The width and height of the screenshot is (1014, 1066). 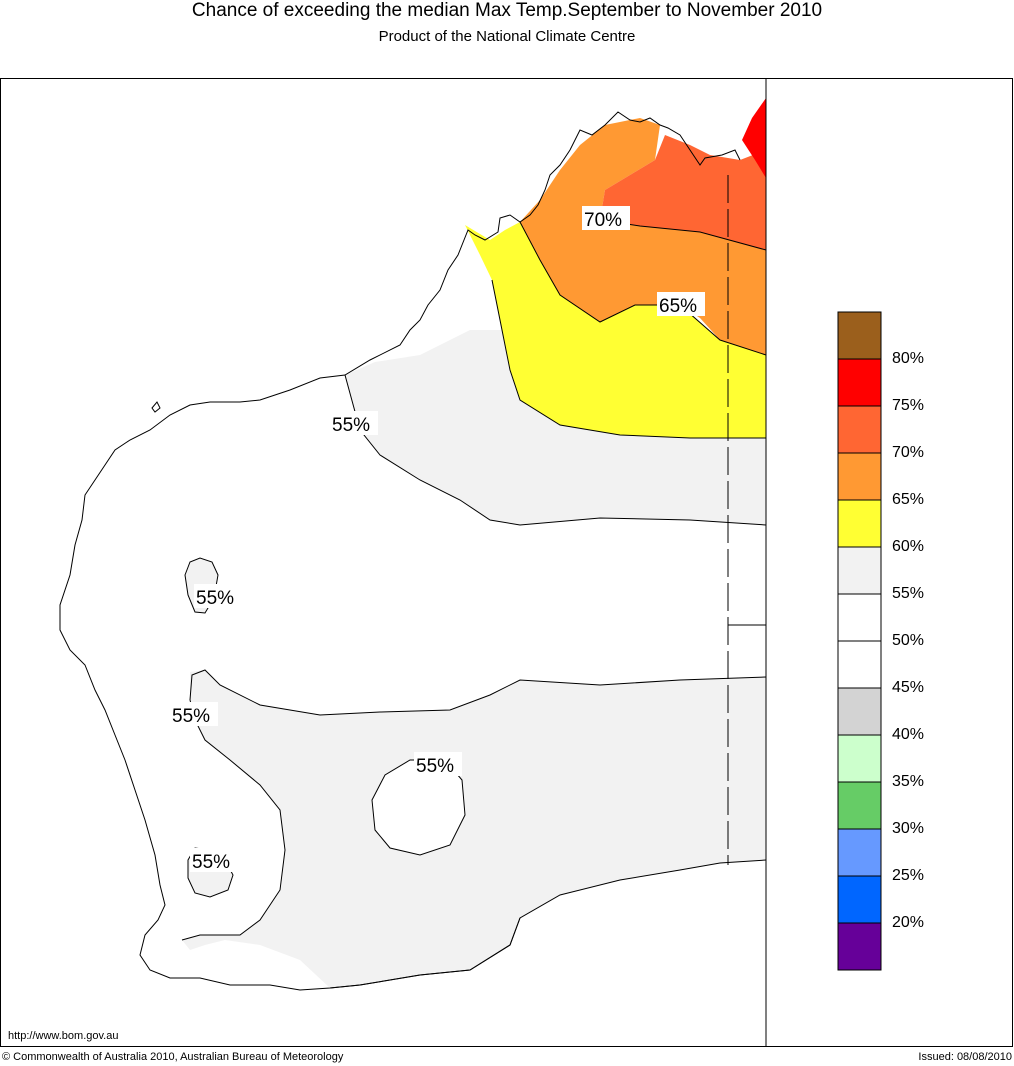 What do you see at coordinates (908, 922) in the screenshot?
I see `legend-label: 20%` at bounding box center [908, 922].